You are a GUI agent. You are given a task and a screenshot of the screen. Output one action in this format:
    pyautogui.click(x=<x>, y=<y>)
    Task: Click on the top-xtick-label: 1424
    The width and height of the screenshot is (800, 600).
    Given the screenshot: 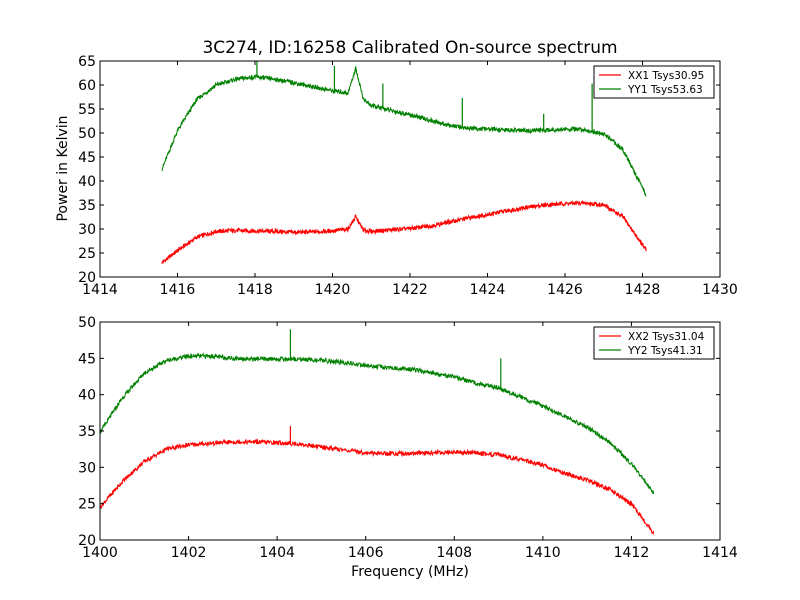 What is the action you would take?
    pyautogui.click(x=488, y=290)
    